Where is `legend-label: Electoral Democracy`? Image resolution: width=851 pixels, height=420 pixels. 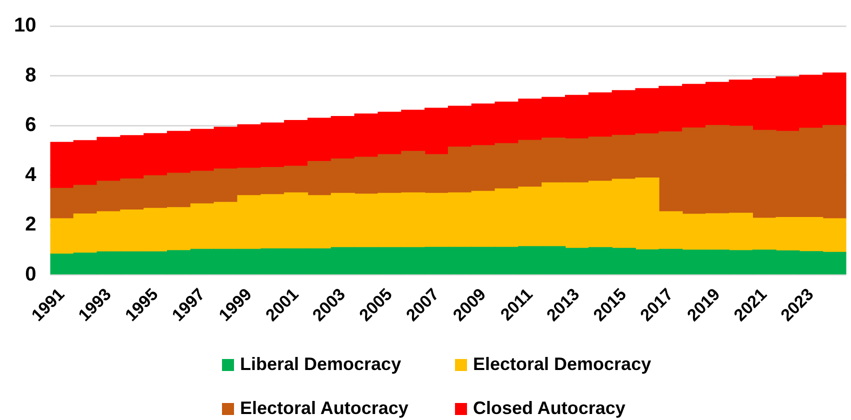
legend-label: Electoral Democracy is located at coordinates (562, 364).